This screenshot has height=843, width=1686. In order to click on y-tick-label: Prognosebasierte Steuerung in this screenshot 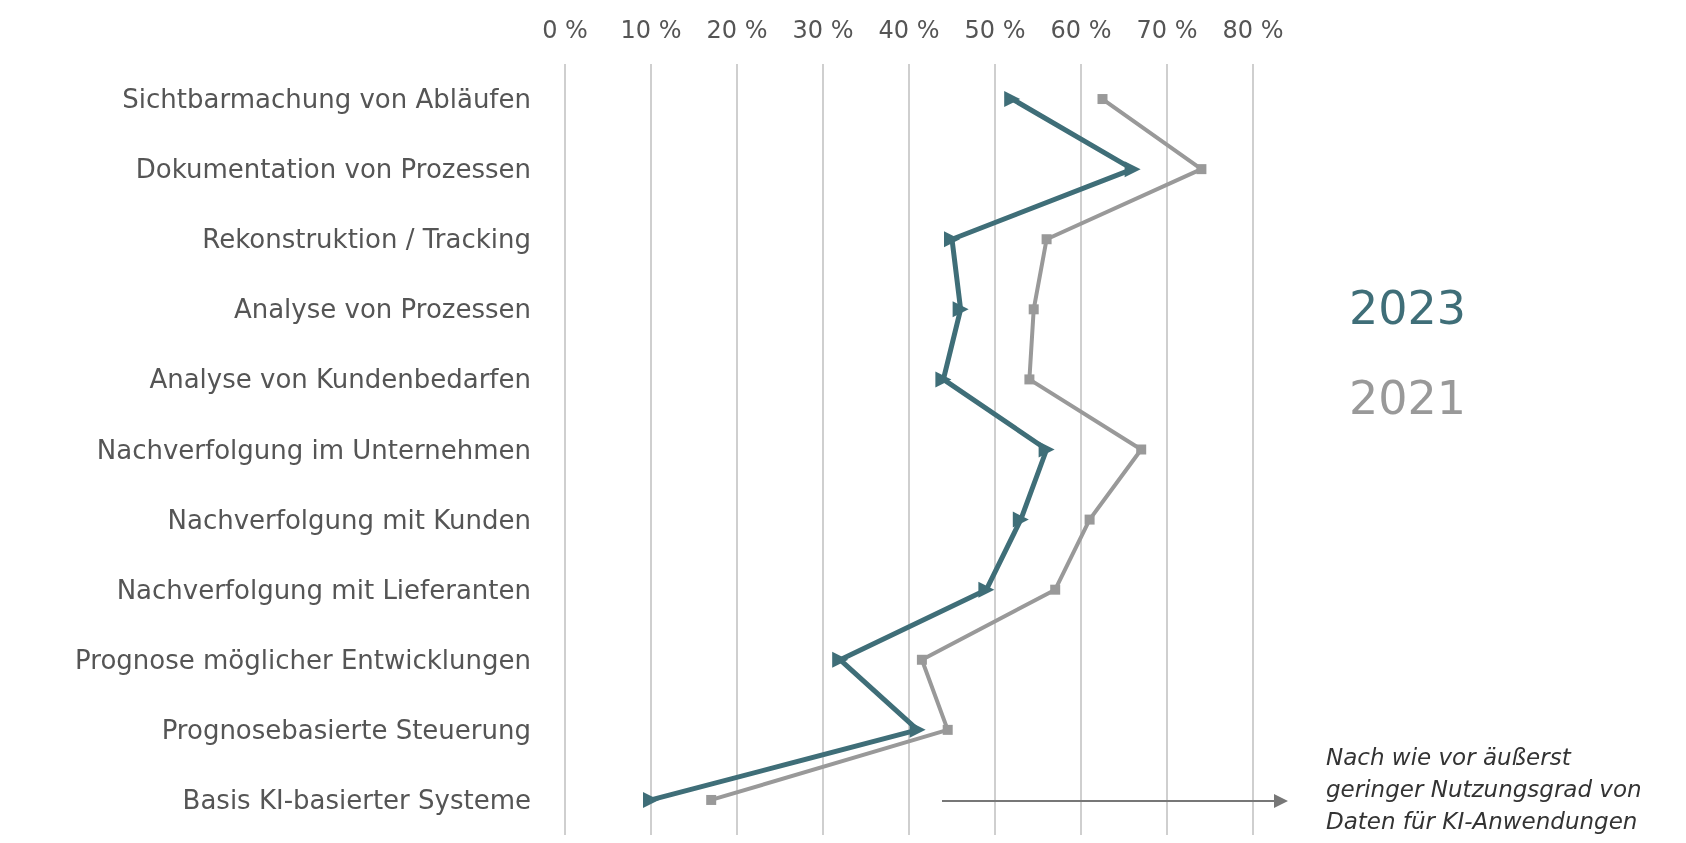, I will do `click(346, 729)`.